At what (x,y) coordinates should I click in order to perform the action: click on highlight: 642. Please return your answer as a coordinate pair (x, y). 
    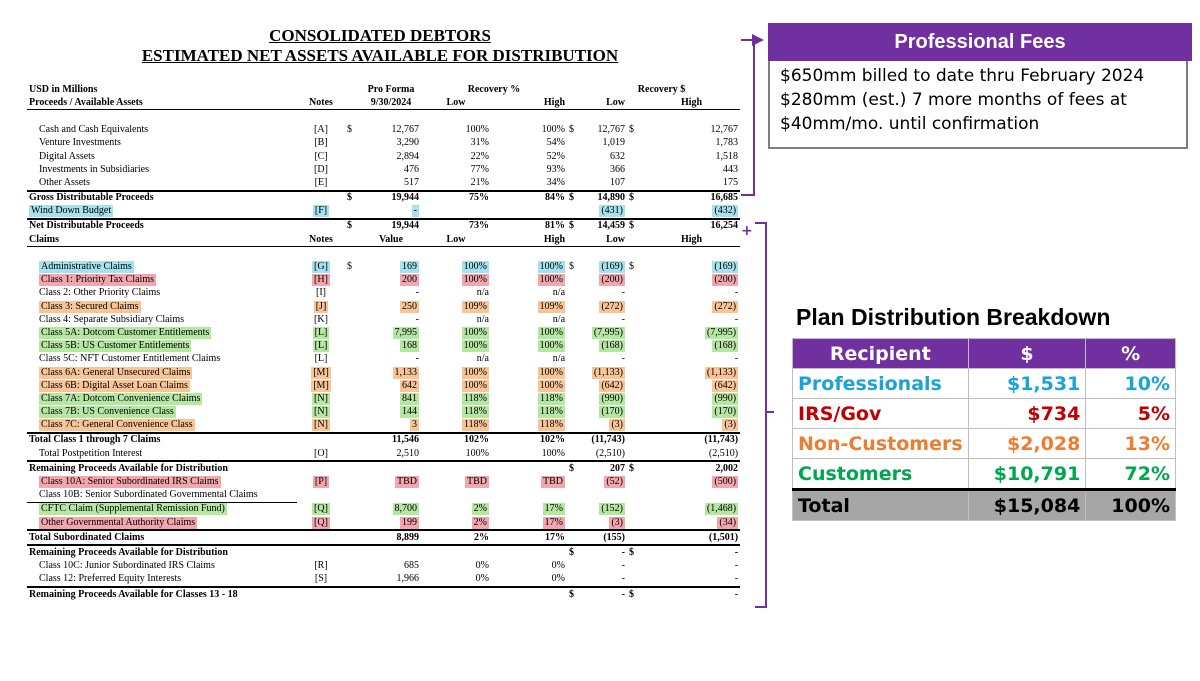
    Looking at the image, I should click on (409, 385).